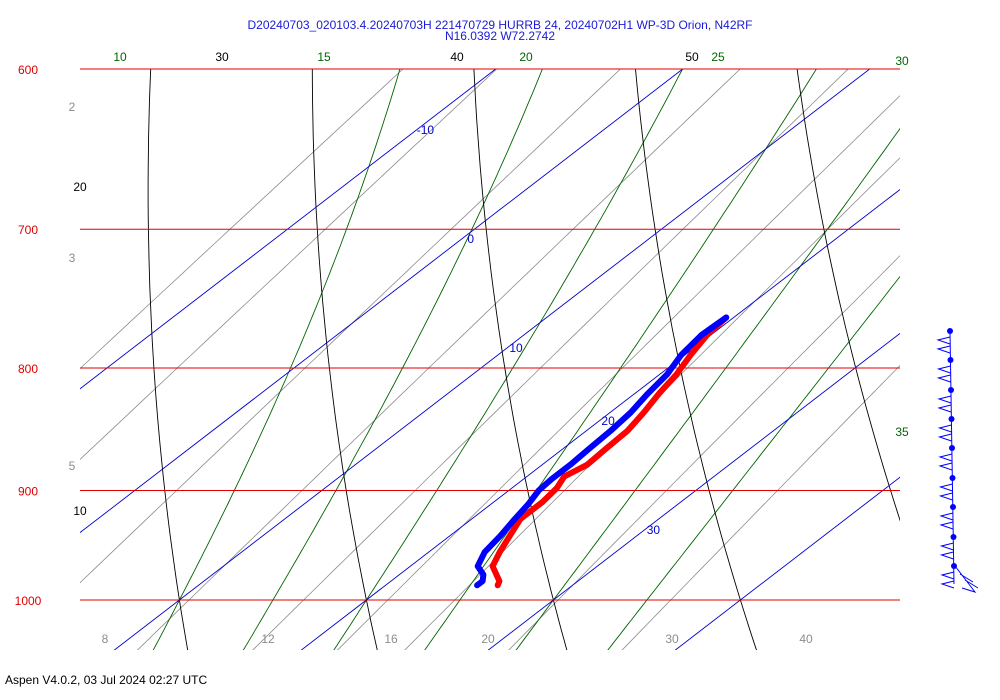  Describe the element at coordinates (120, 57) in the screenshot. I see `moist-adiabat-label-10: 10` at that location.